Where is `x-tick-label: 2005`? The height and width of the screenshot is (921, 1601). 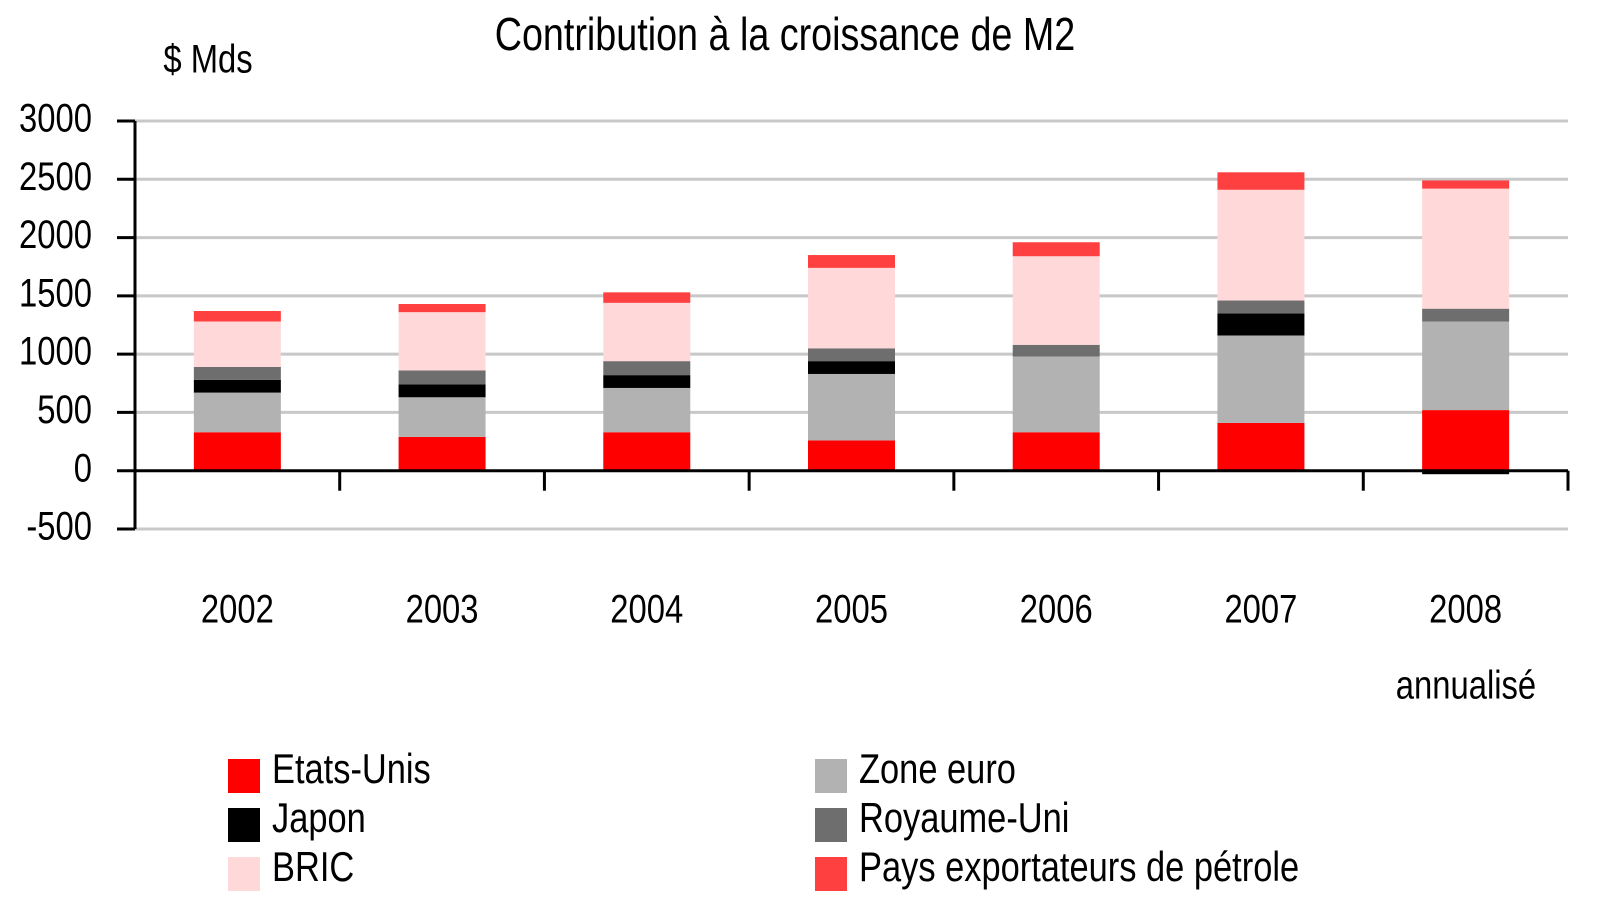
x-tick-label: 2005 is located at coordinates (851, 608).